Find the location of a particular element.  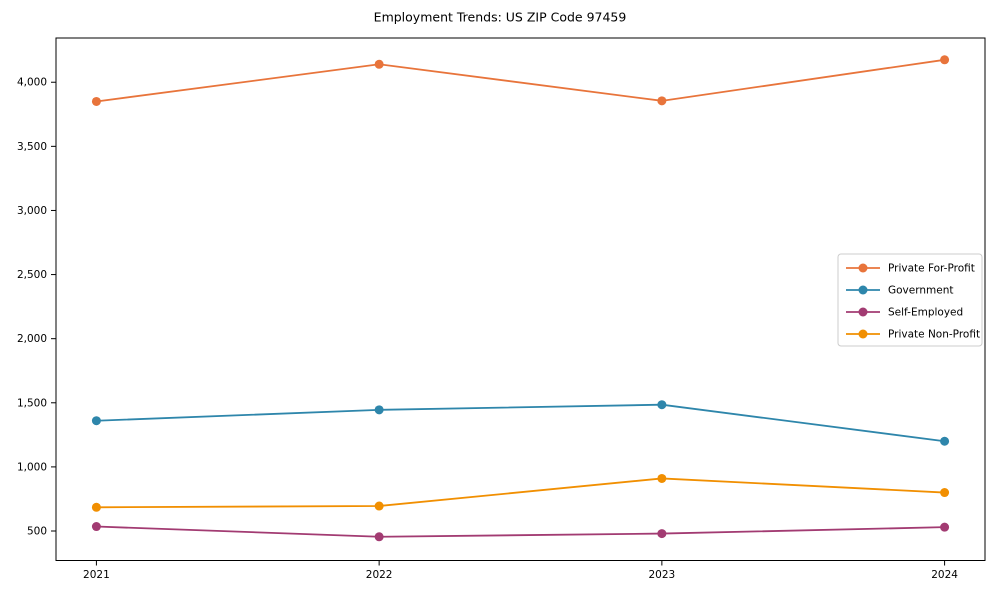

legend-label: Private Non-Profit is located at coordinates (934, 335).